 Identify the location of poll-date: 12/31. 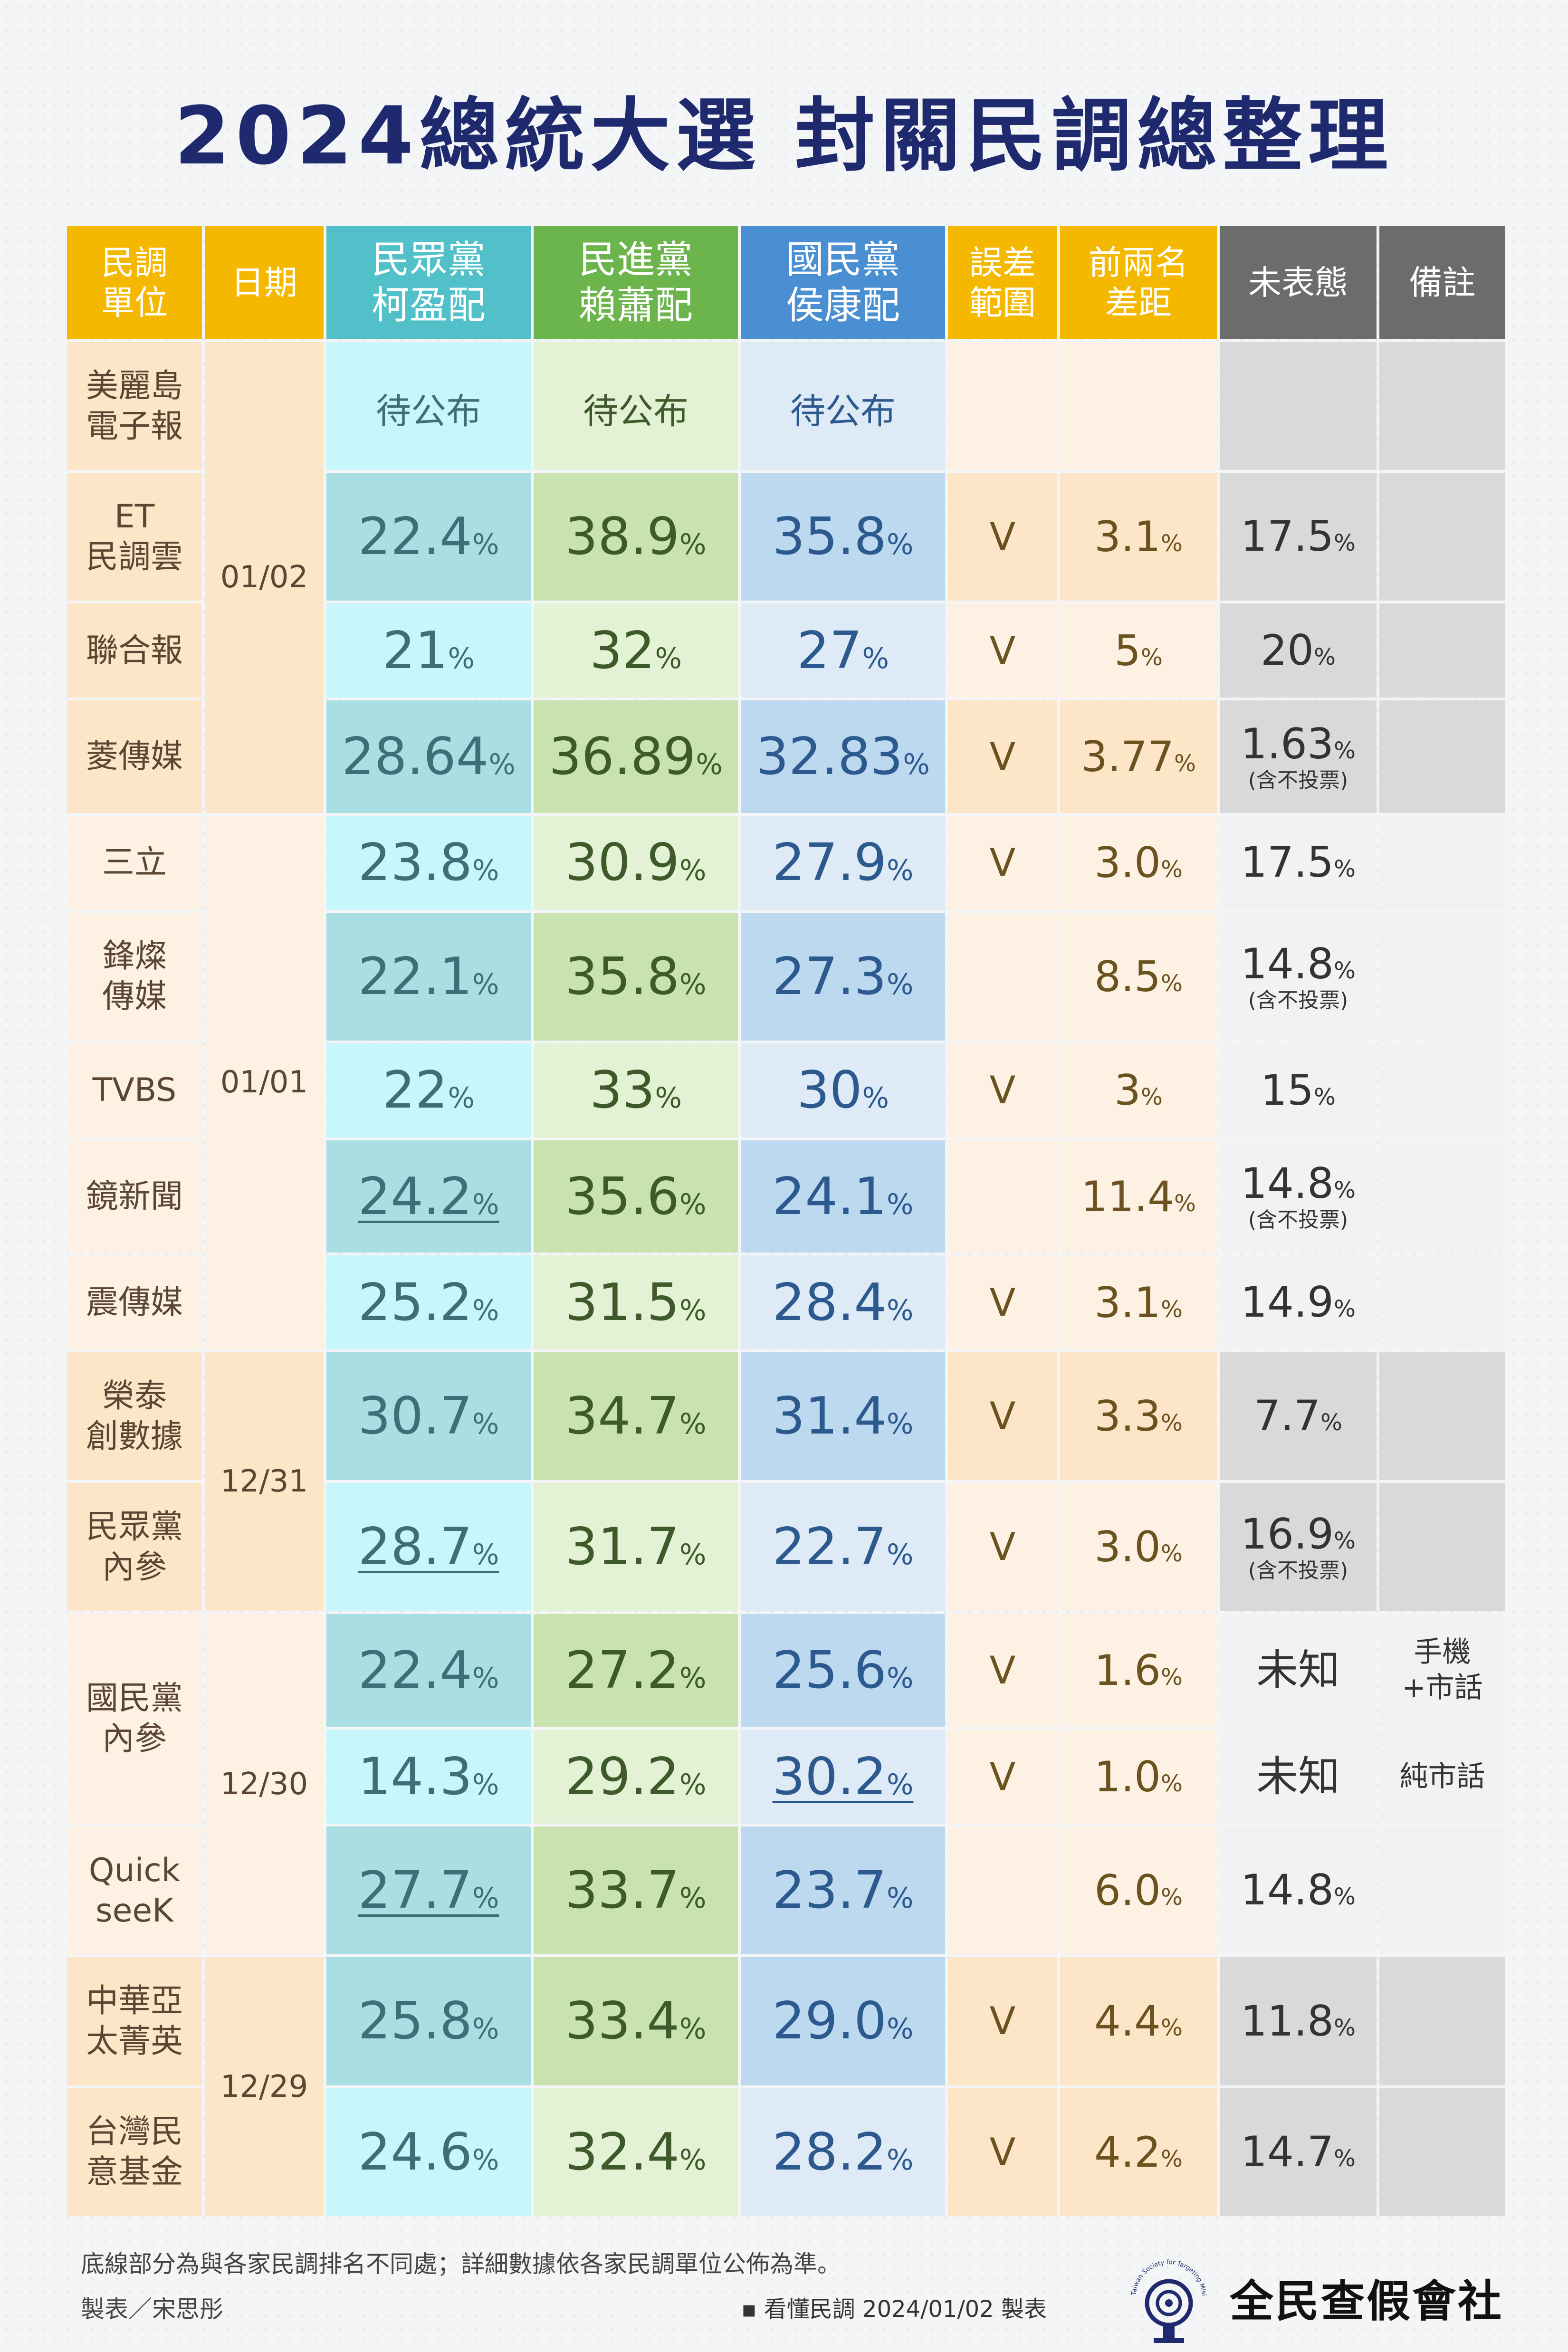
(265, 1481).